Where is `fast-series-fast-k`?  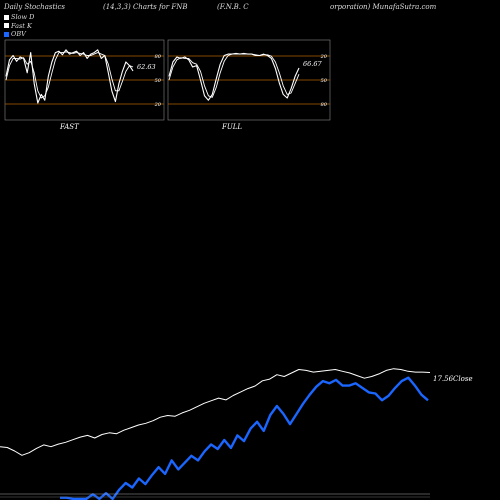
fast-series-fast-k is located at coordinates (69, 76).